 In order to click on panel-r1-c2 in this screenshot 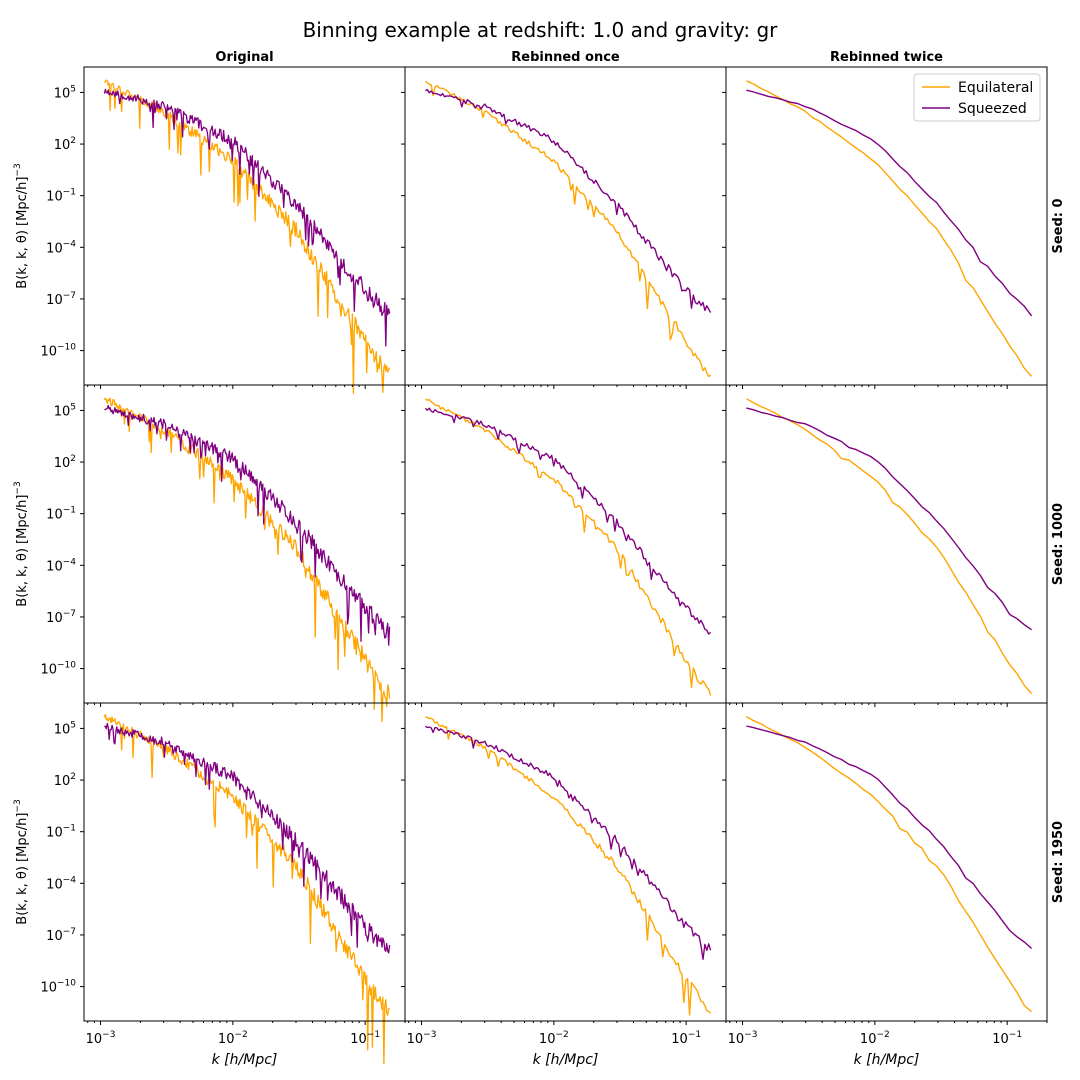, I will do `click(885, 545)`.